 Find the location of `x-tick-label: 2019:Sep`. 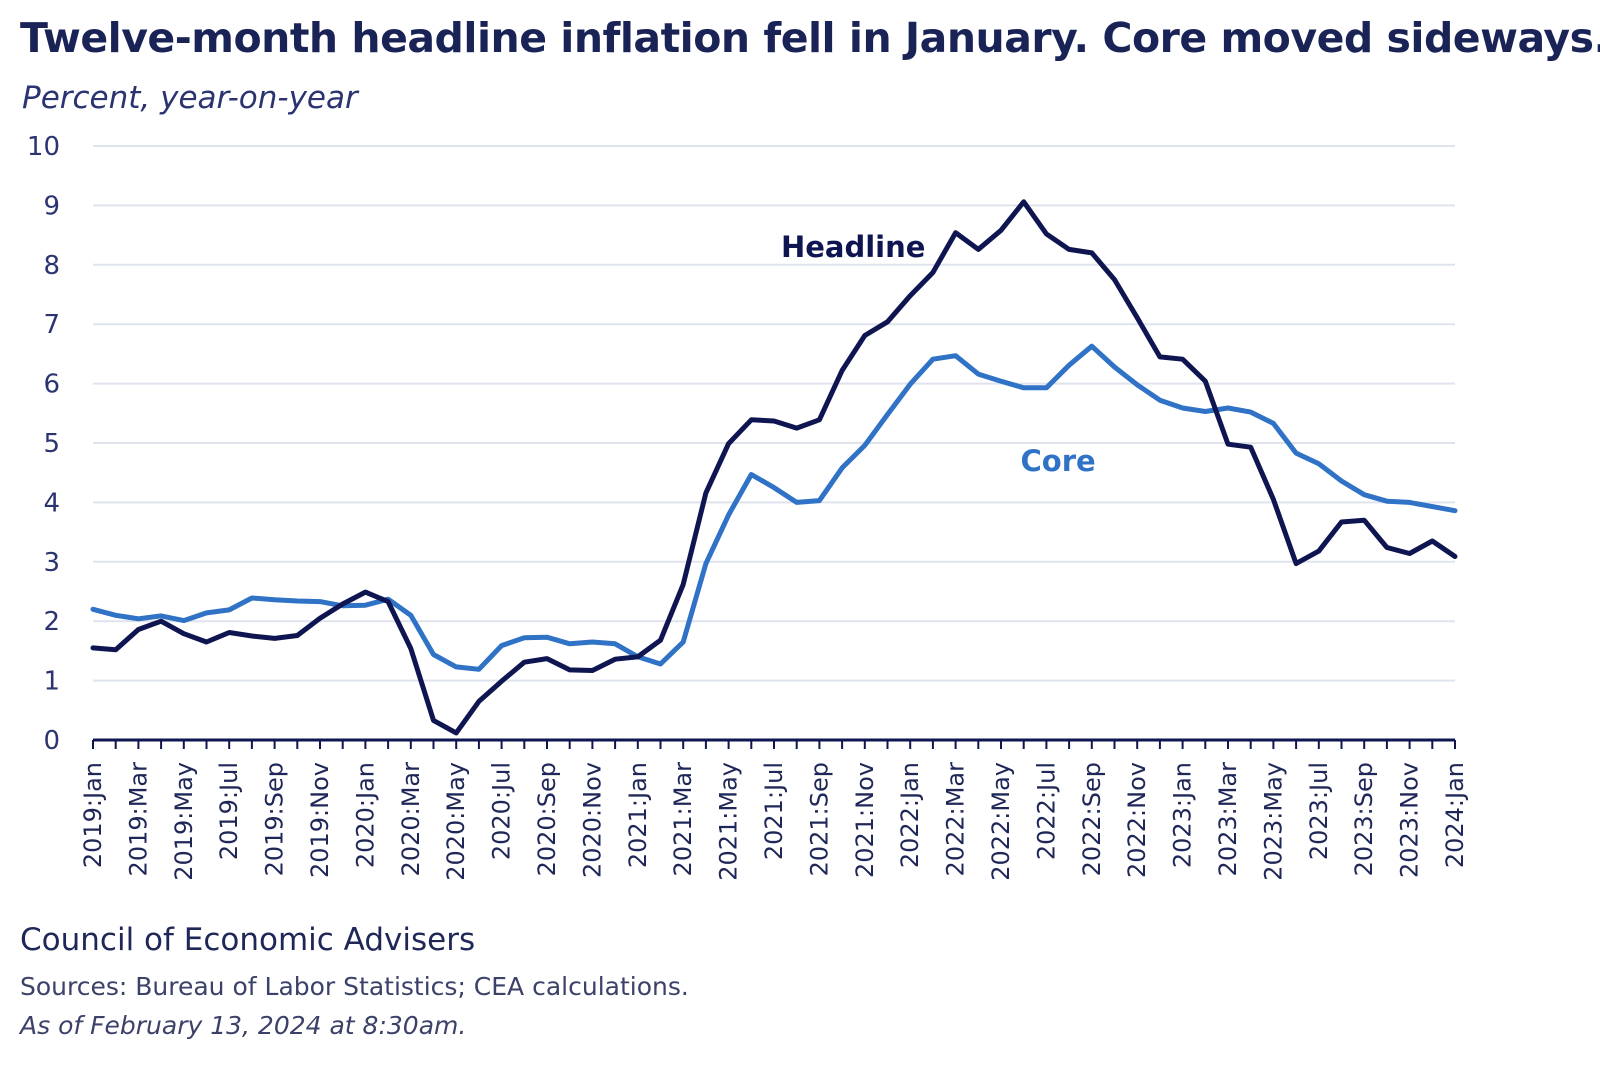

x-tick-label: 2019:Sep is located at coordinates (275, 819).